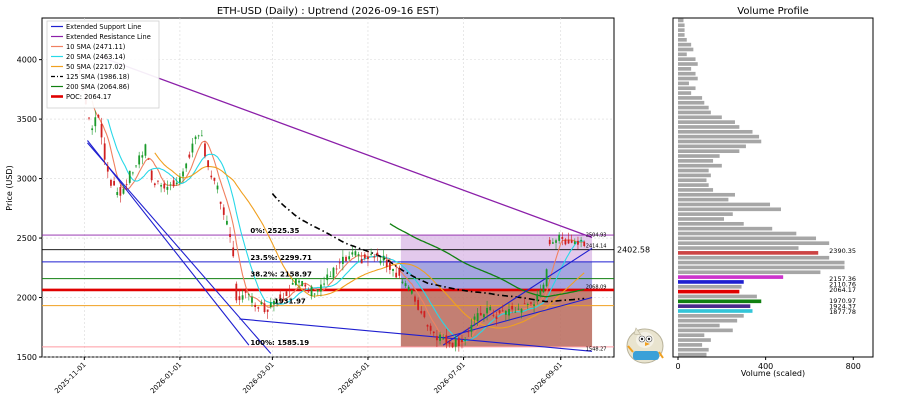 The height and width of the screenshot is (400, 900). I want to click on x-tick-label: 2026-03-01, so click(258, 378).